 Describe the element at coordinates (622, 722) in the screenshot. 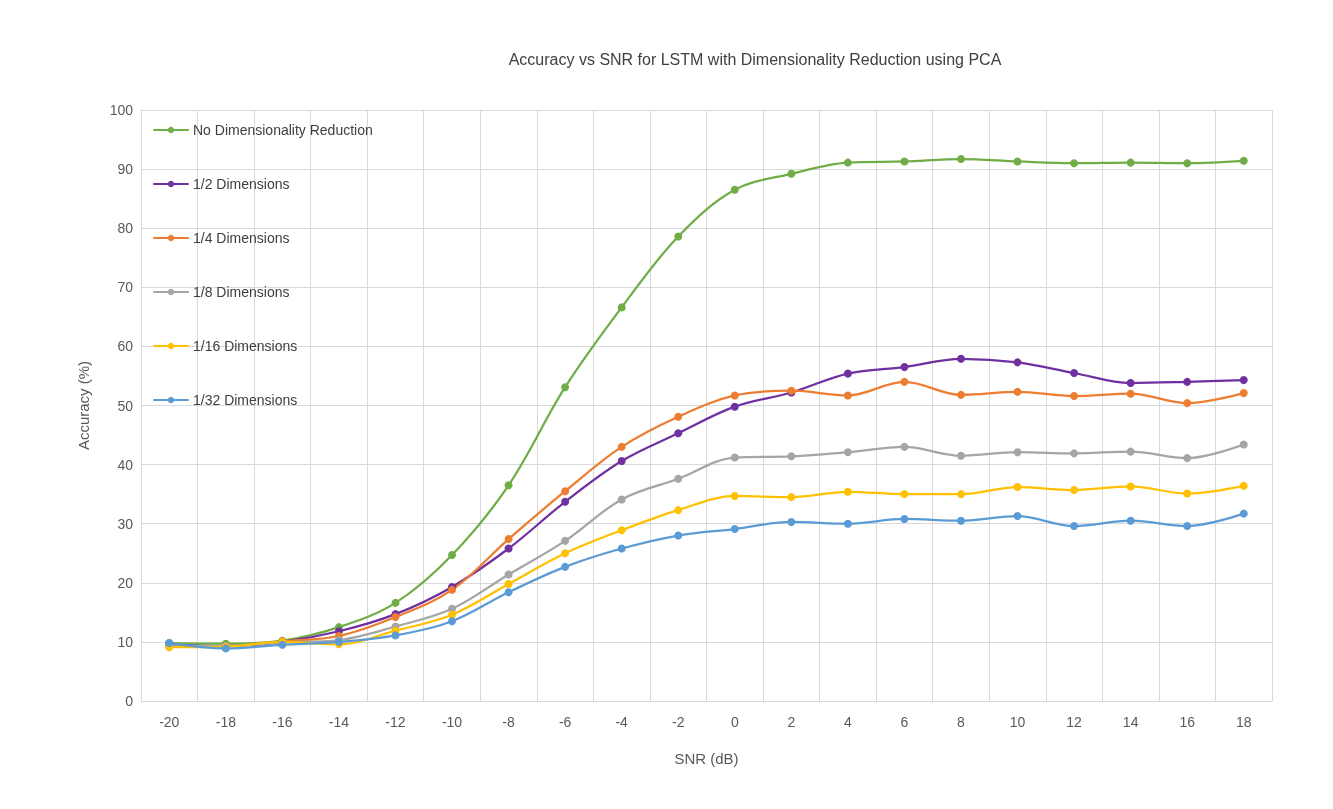

I see `x-tick-label: -4` at that location.